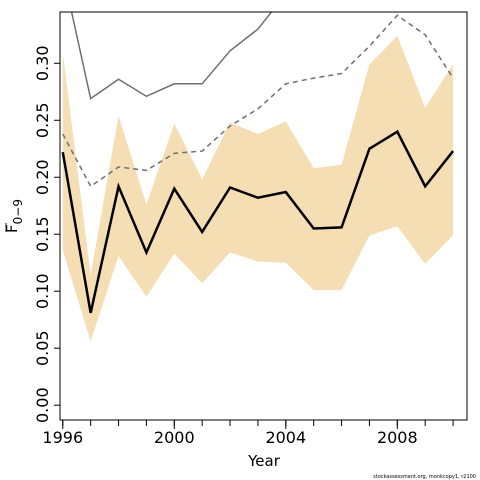  I want to click on y-axis-title-text: F0−9, so click(14, 216).